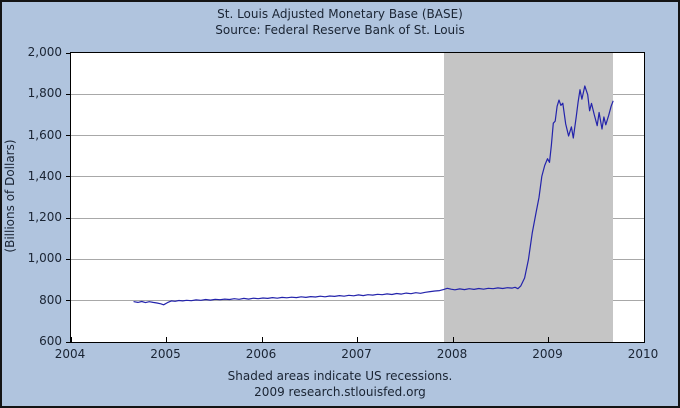 This screenshot has height=408, width=680. What do you see at coordinates (44, 93) in the screenshot?
I see `y-tick-label: 1,800` at bounding box center [44, 93].